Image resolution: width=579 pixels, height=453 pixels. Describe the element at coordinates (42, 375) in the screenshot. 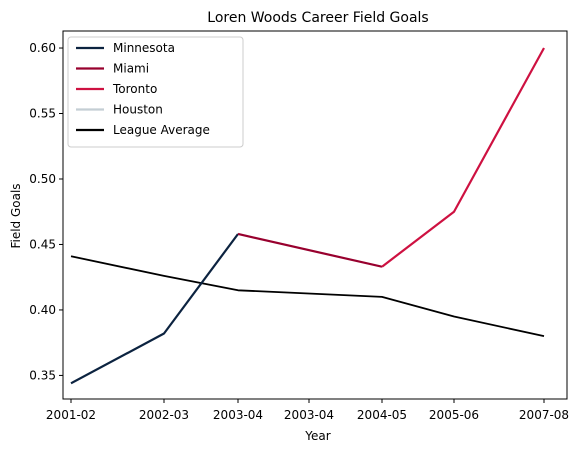

I see `y-tick-label: 0.35` at that location.